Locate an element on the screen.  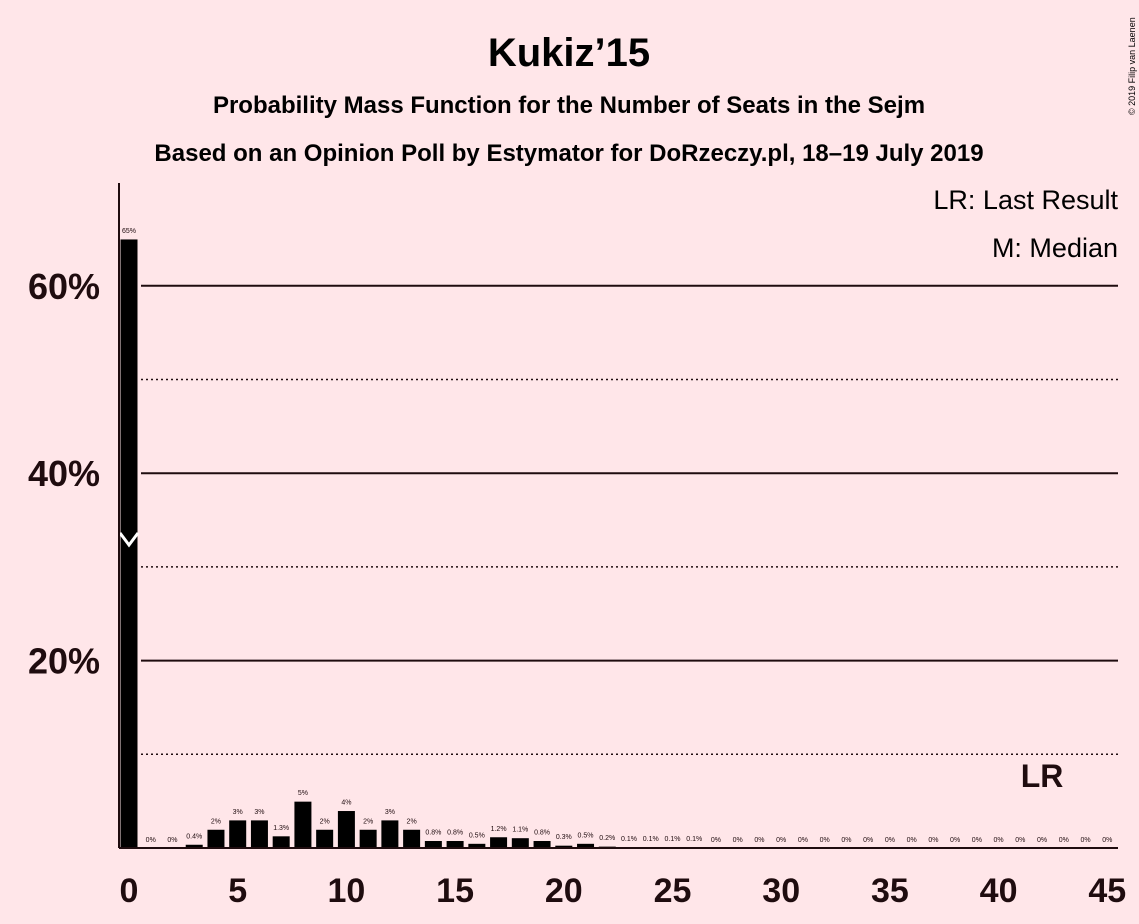
x-tick-label: 20 is located at coordinates (564, 891).